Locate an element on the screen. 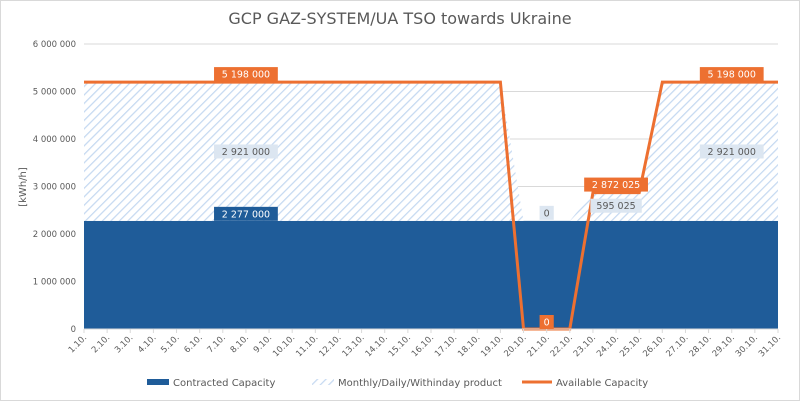 The image size is (800, 401). y-tick-label: 3 000 000 is located at coordinates (54, 188).